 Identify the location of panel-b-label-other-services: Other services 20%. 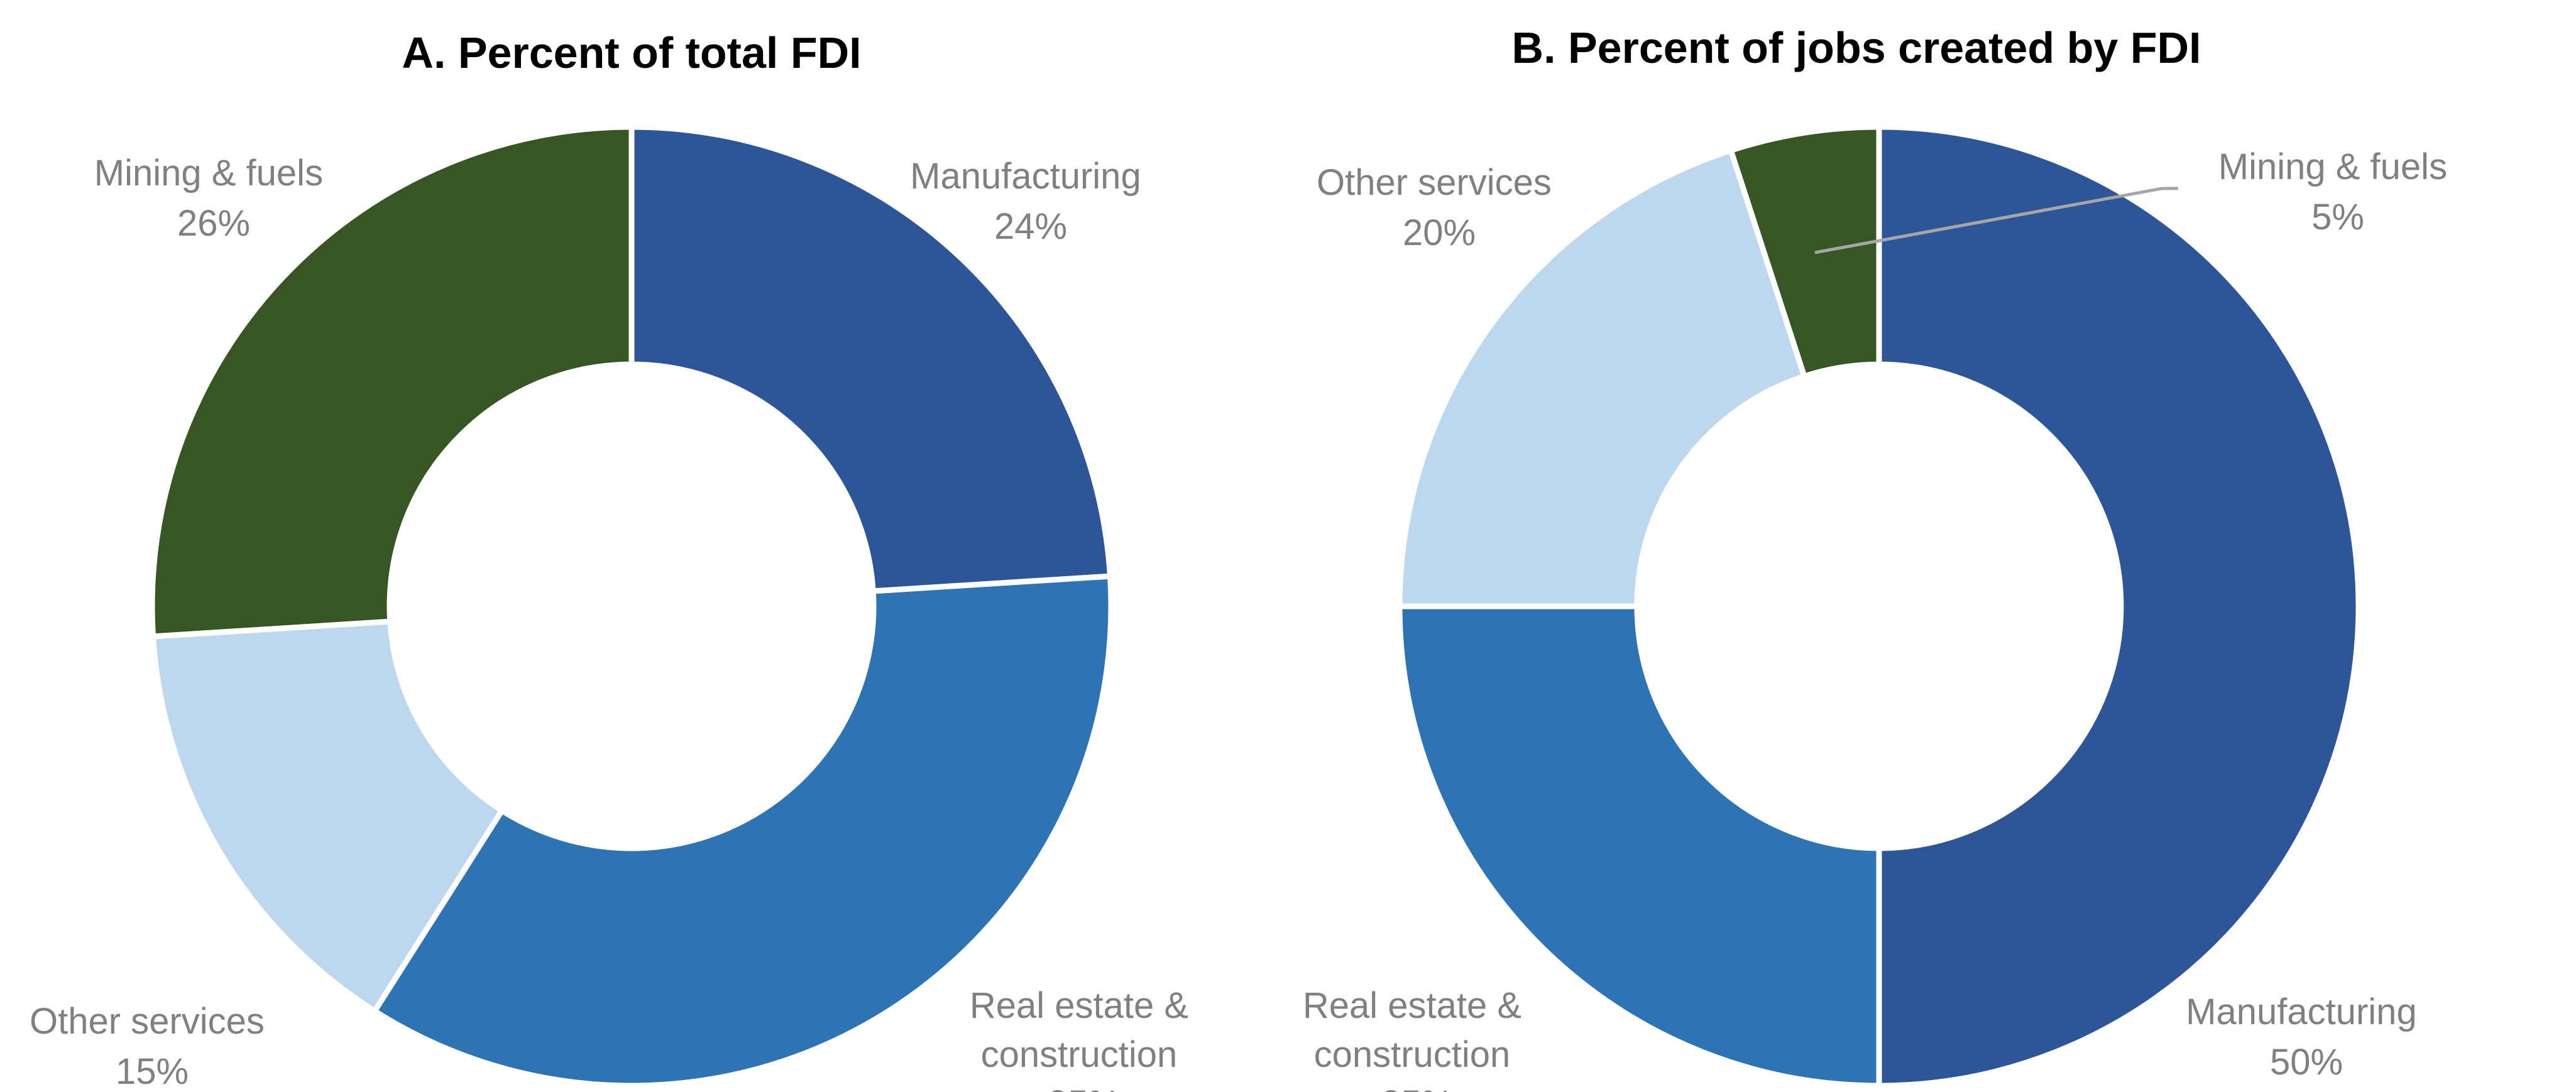
(1439, 207).